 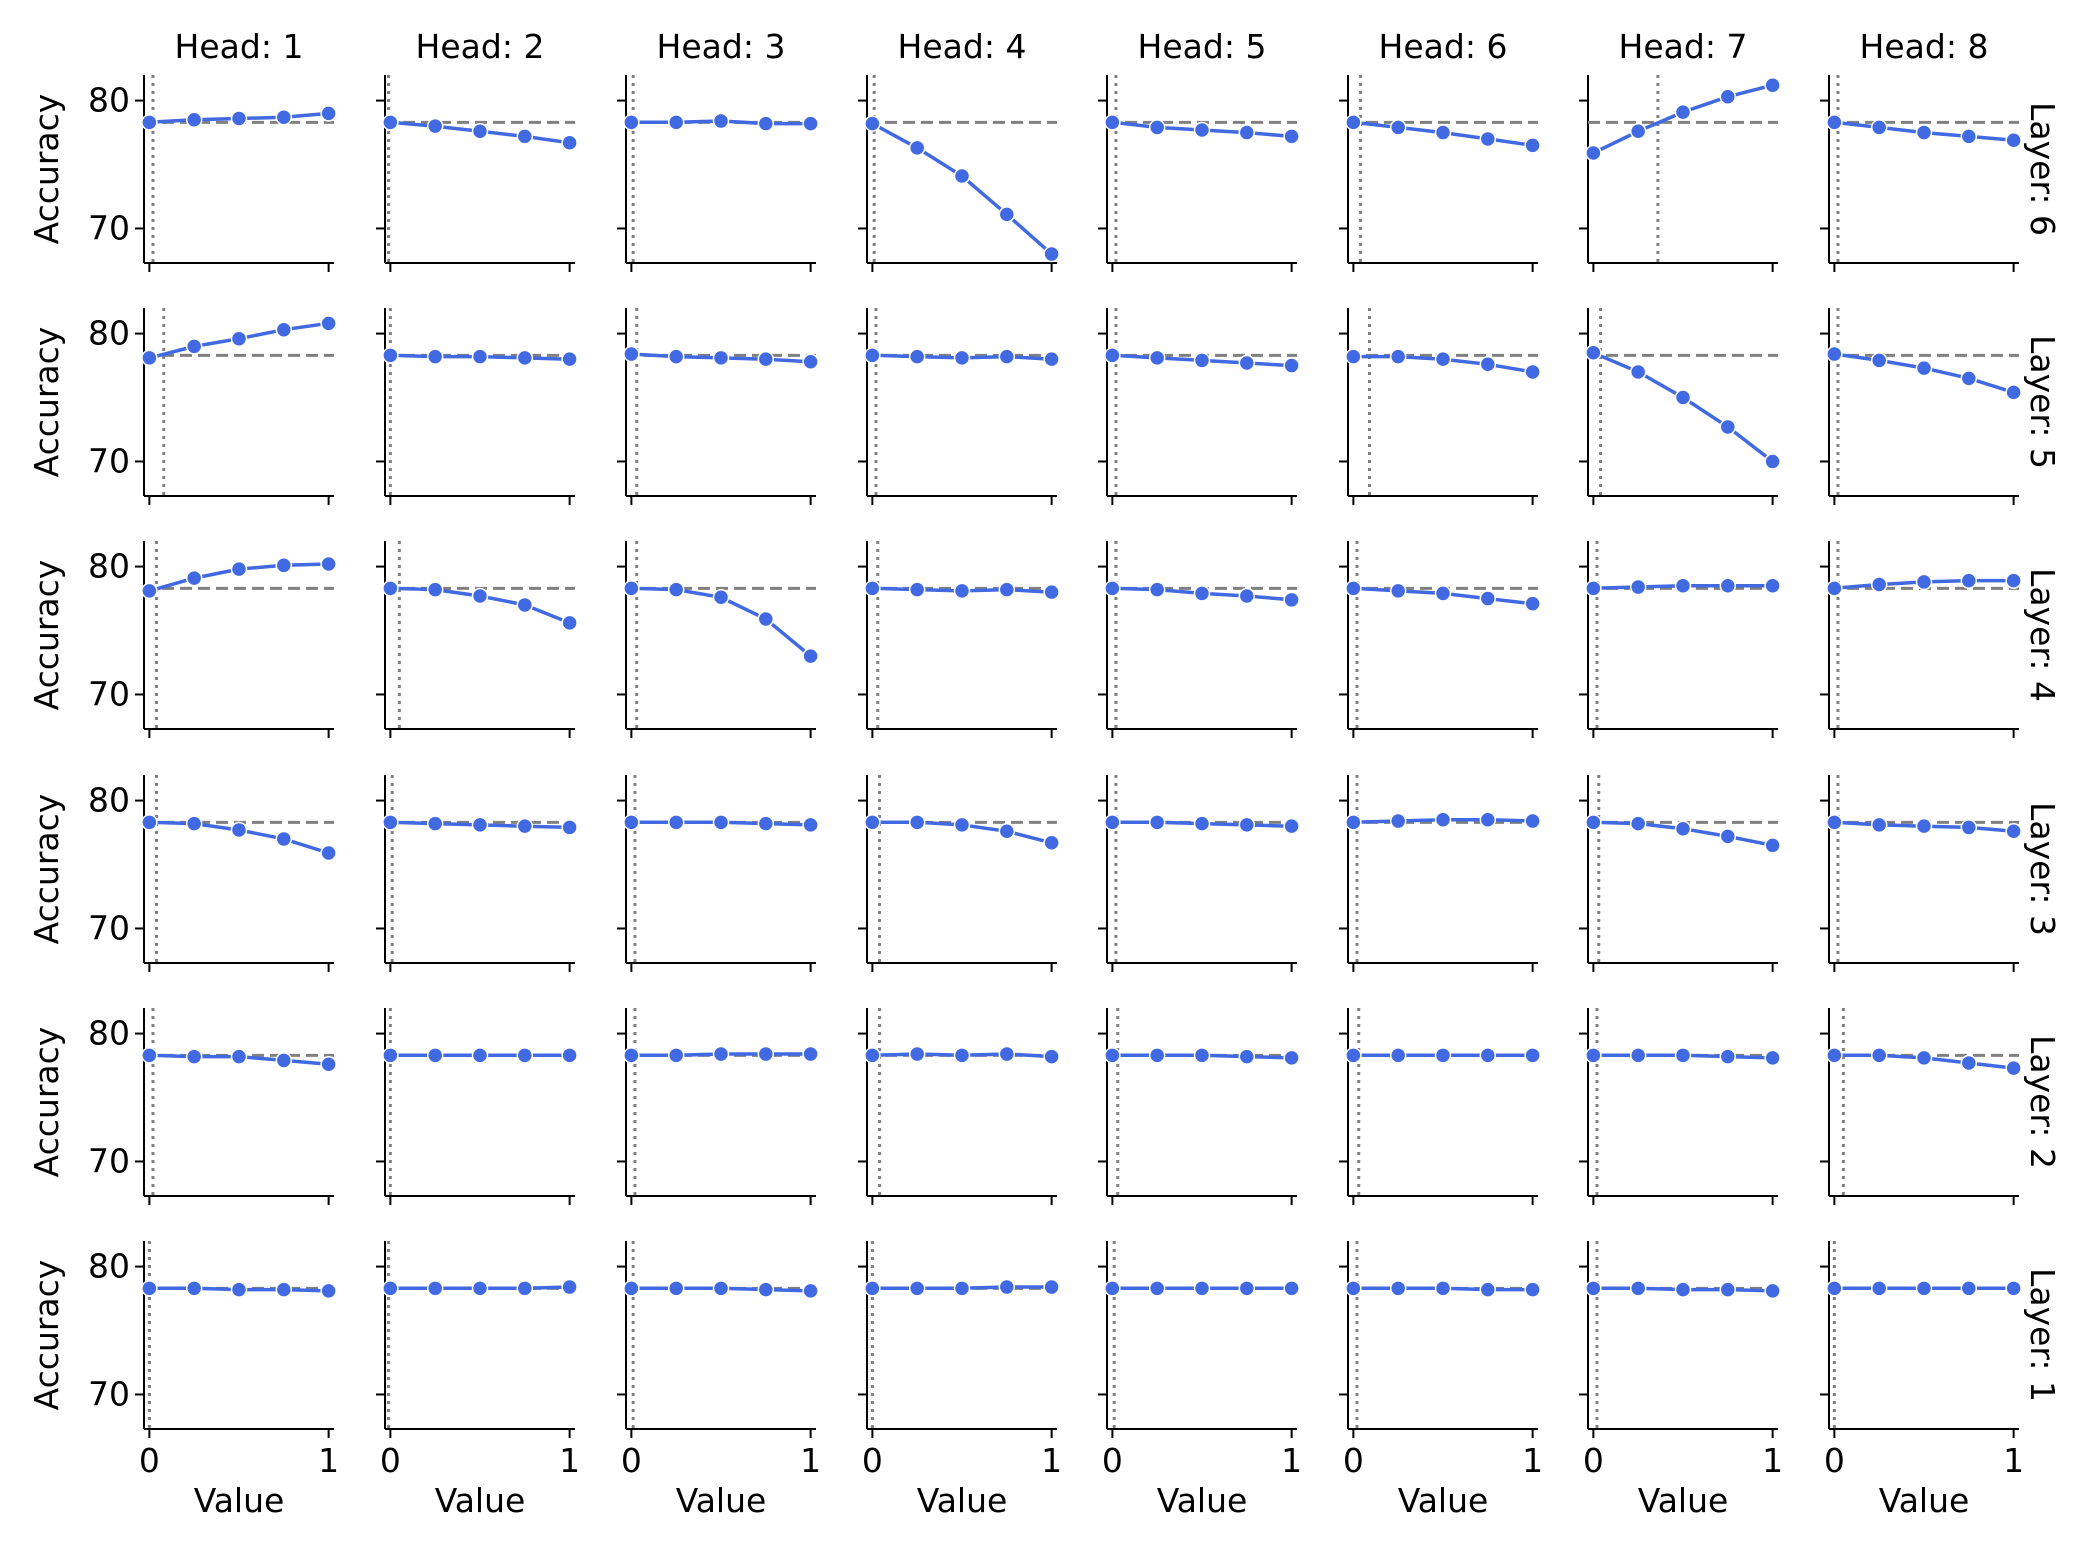 What do you see at coordinates (46, 1335) in the screenshot?
I see `y-axis-label: Accuracy` at bounding box center [46, 1335].